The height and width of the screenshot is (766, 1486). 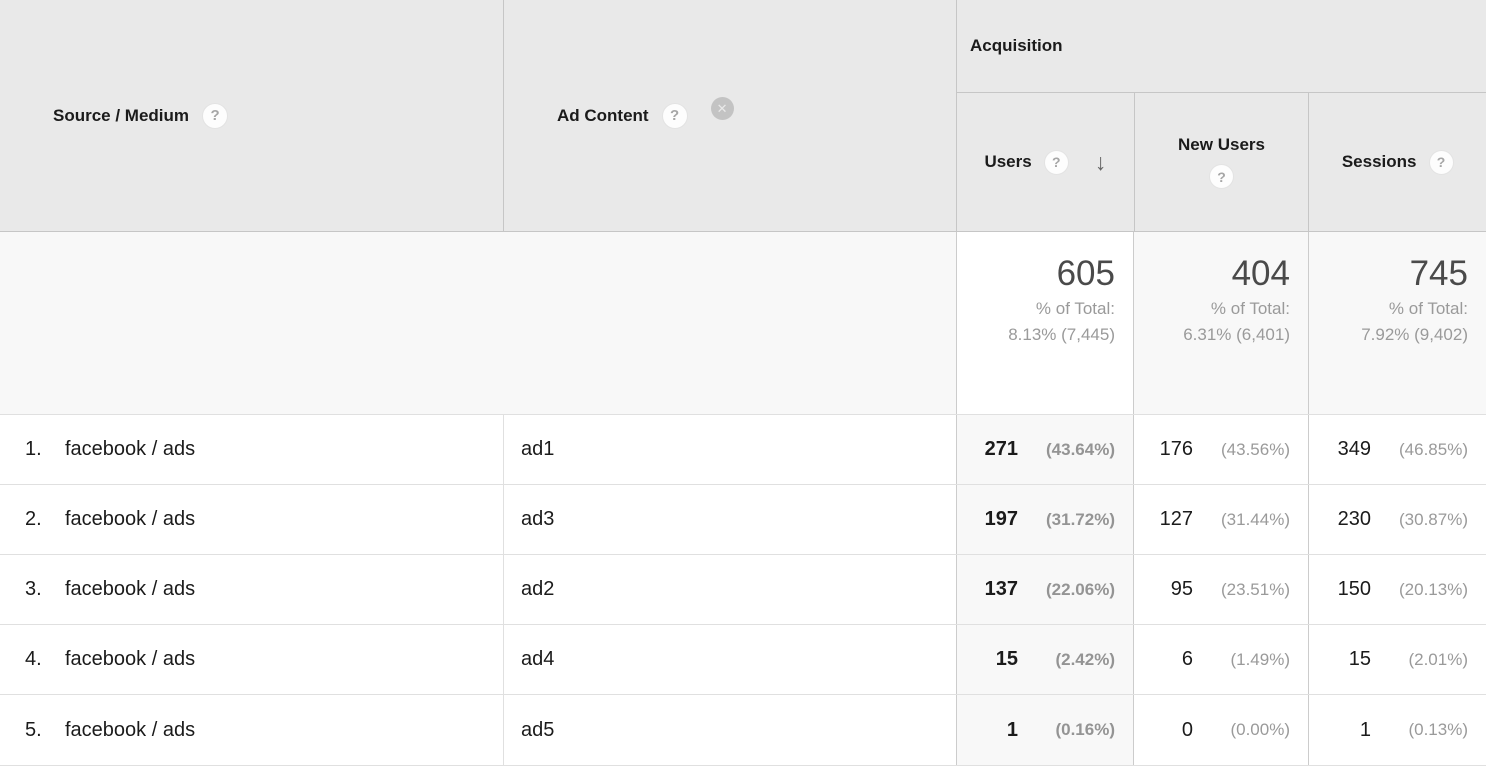 I want to click on users-cell: 197 (31.72%), so click(x=1044, y=519).